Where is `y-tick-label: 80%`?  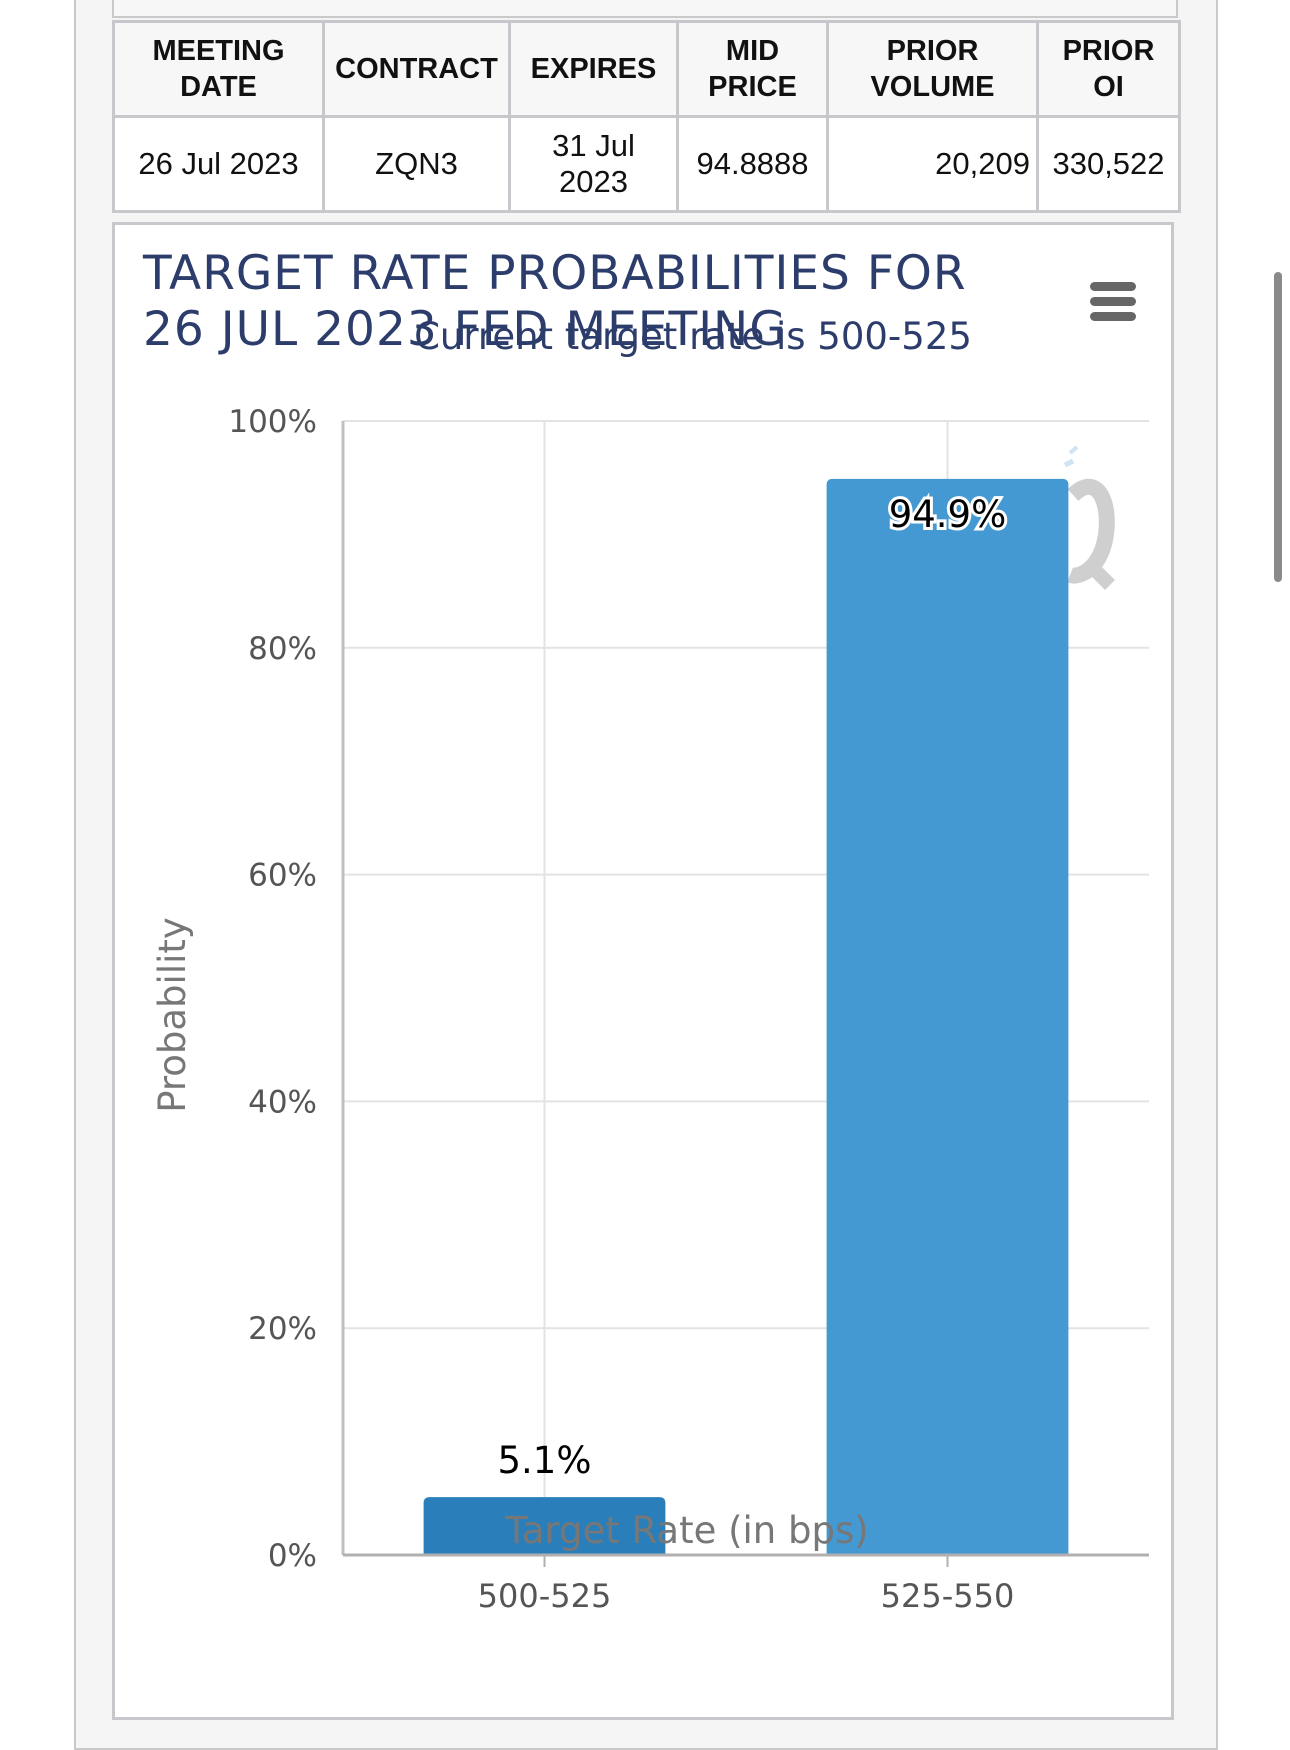
y-tick-label: 80% is located at coordinates (282, 649).